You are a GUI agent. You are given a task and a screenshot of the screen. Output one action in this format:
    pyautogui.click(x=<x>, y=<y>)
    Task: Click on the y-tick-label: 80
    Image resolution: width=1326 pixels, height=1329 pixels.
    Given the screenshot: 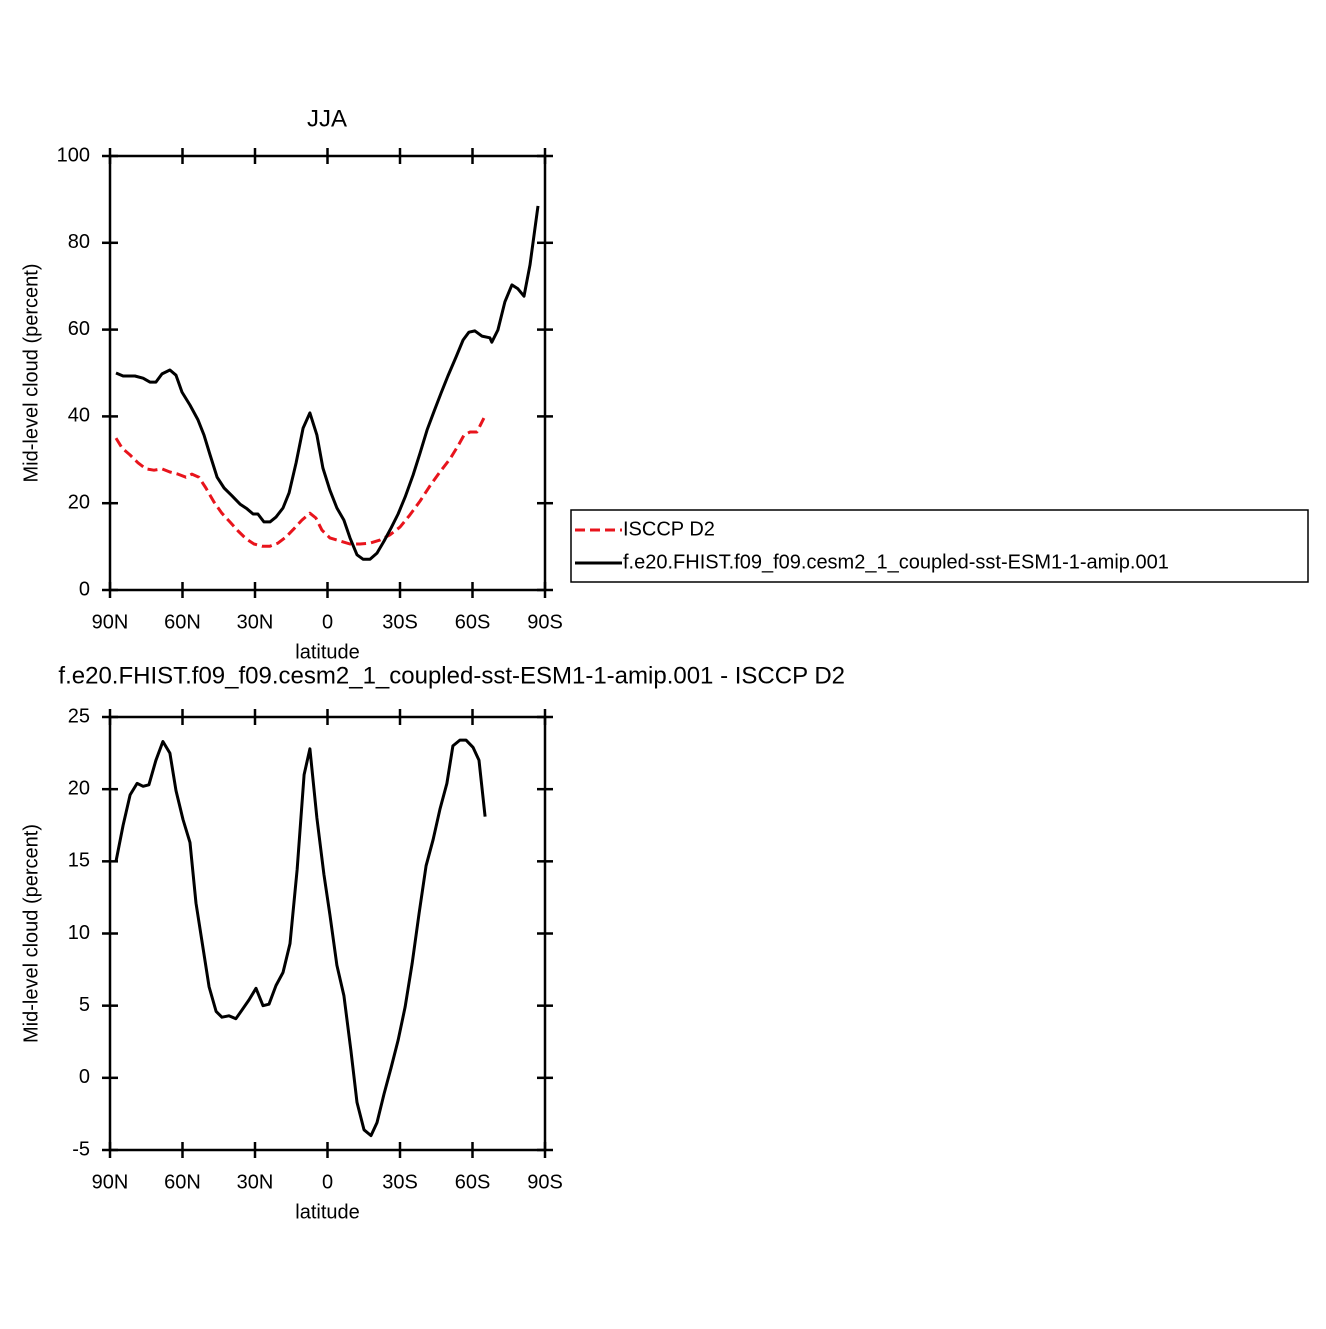 What is the action you would take?
    pyautogui.click(x=79, y=242)
    